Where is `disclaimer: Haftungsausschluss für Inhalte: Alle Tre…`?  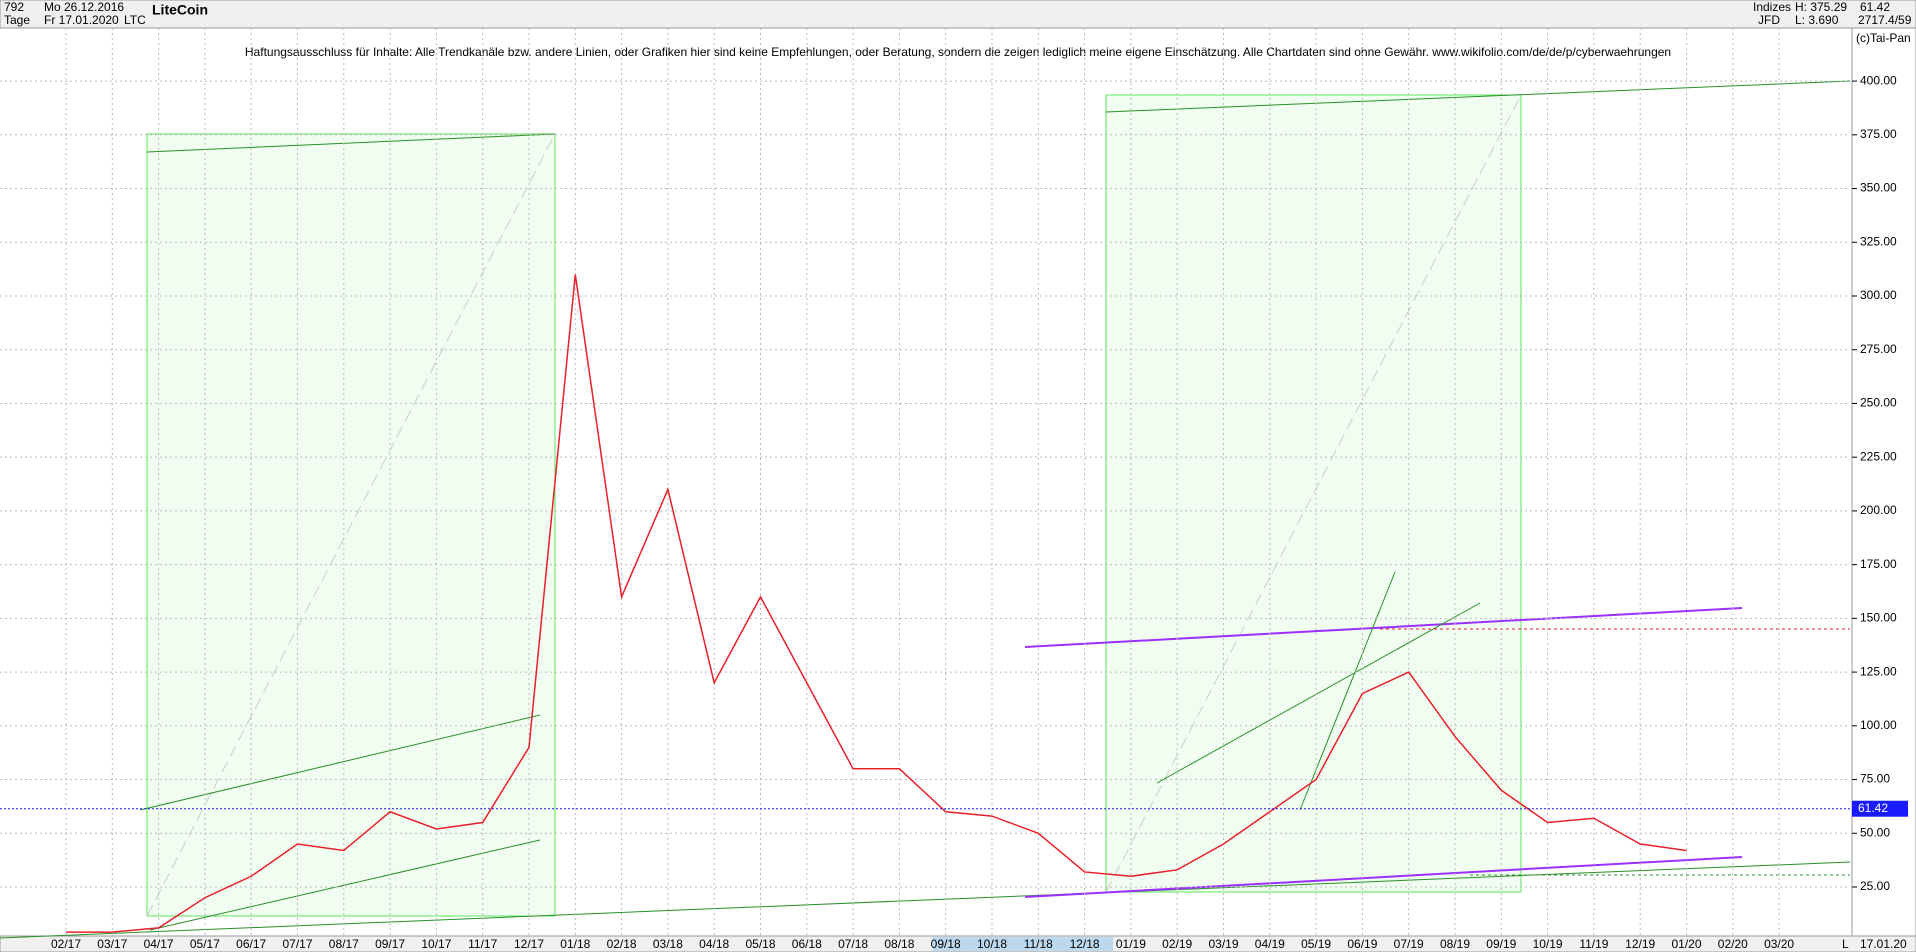 disclaimer: Haftungsausschluss für Inhalte: Alle Tre… is located at coordinates (958, 52).